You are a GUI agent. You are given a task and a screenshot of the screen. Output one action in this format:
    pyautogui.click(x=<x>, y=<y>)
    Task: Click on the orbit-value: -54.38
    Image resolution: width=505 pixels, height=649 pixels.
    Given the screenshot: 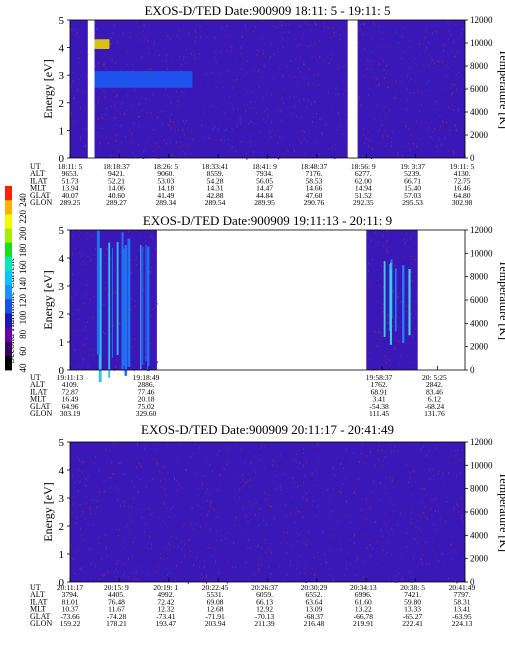 What is the action you would take?
    pyautogui.click(x=379, y=406)
    